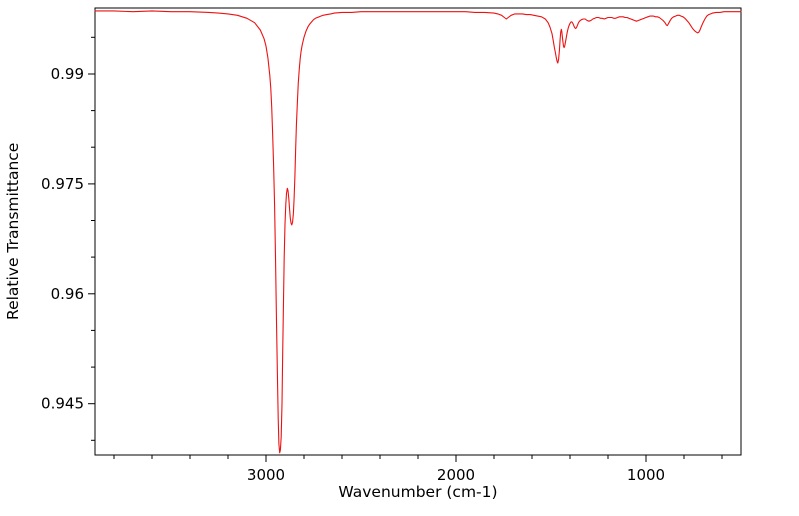 This screenshot has height=516, width=799. I want to click on x-tick-label: 1000, so click(646, 475).